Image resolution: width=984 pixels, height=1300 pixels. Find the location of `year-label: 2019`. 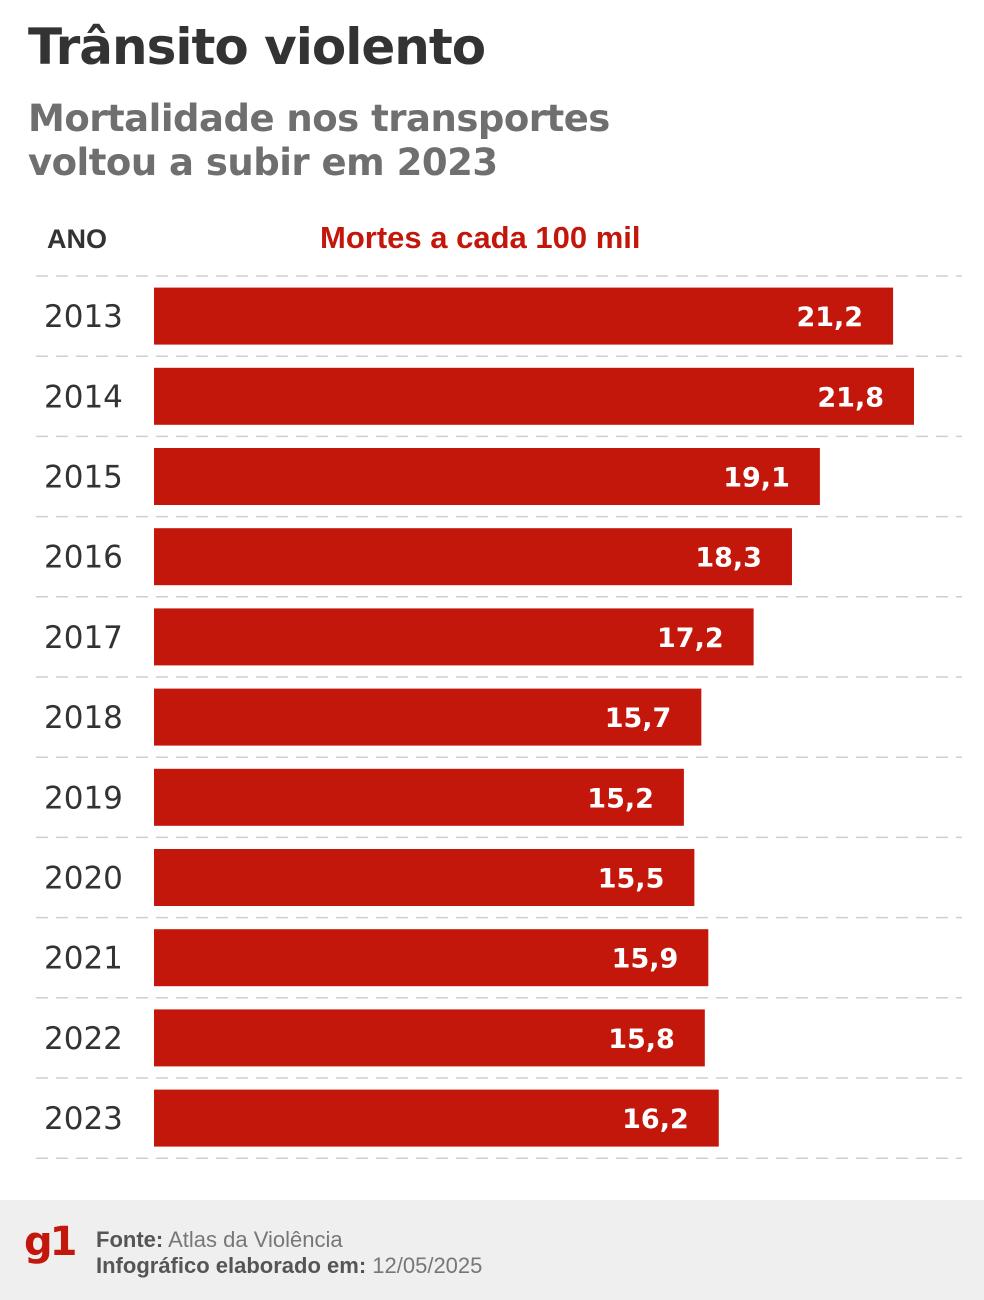

year-label: 2019 is located at coordinates (83, 798).